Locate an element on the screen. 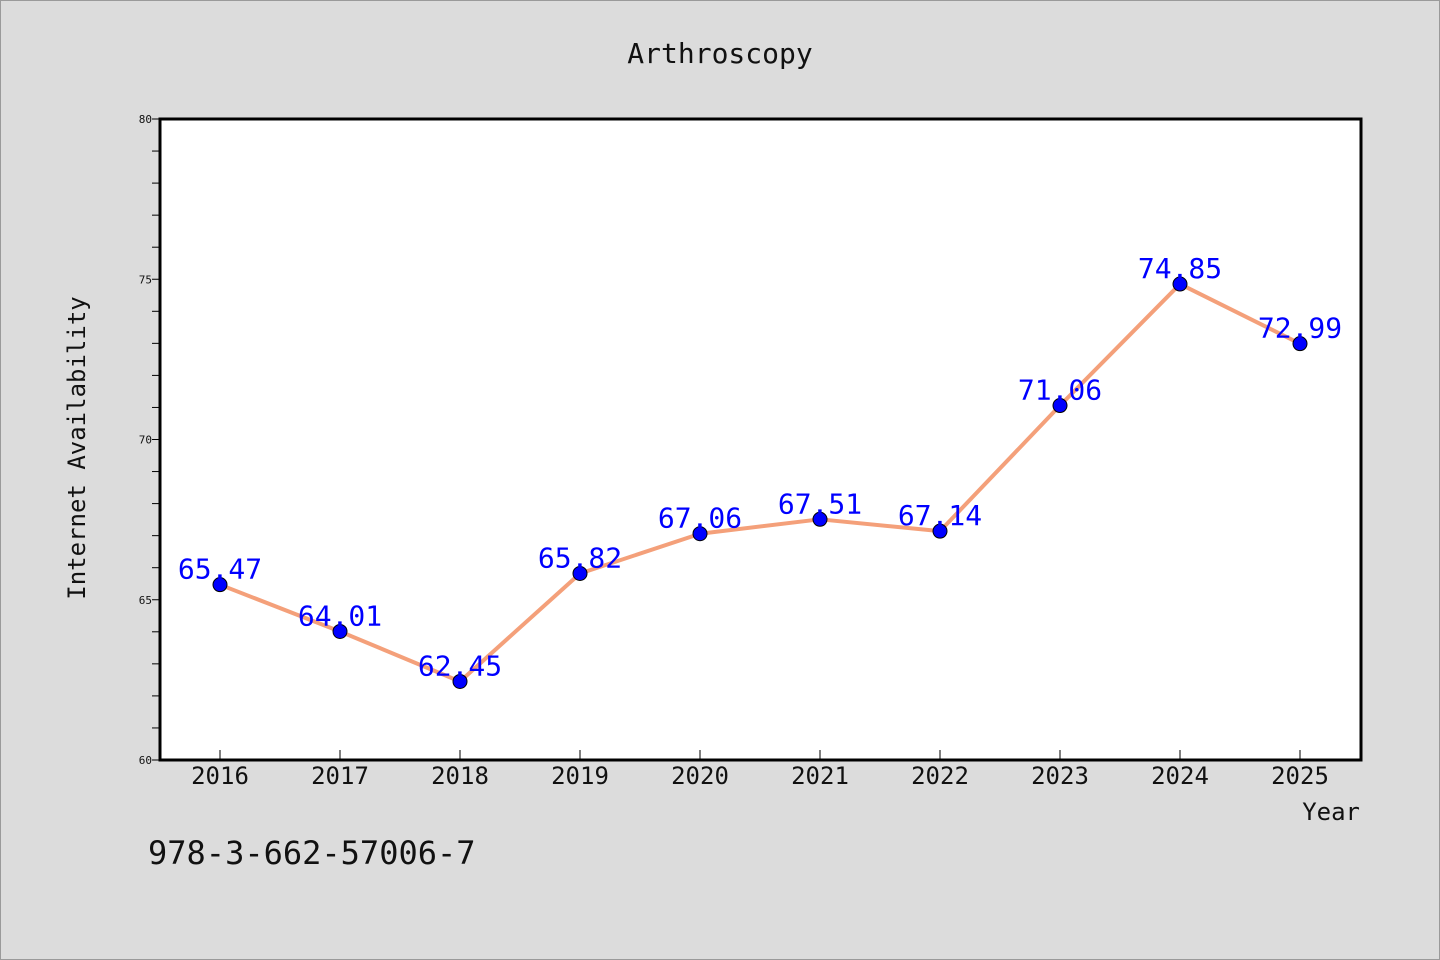  y-tick-label: 65 is located at coordinates (145, 600).